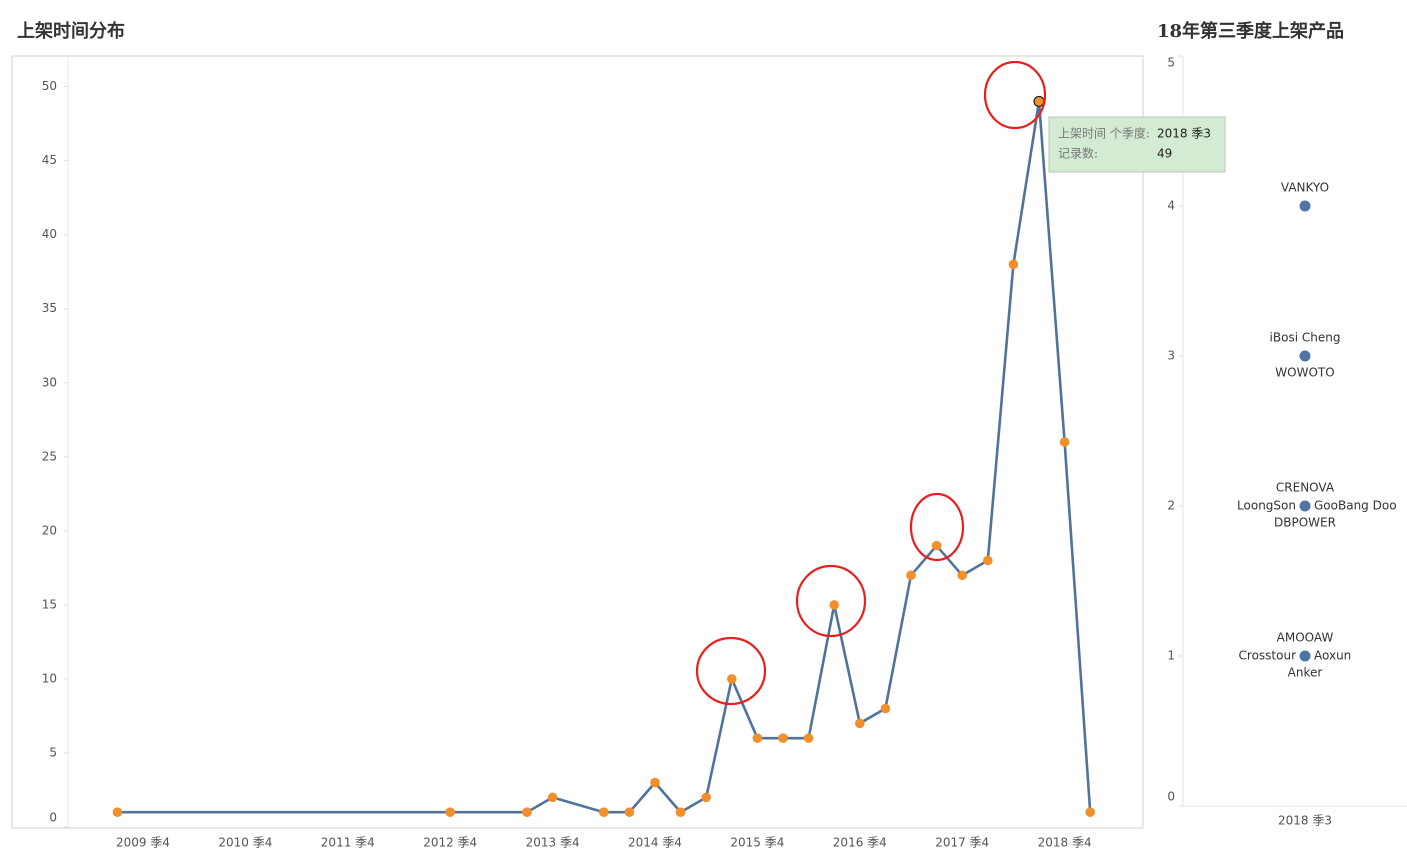  What do you see at coordinates (1266, 506) in the screenshot?
I see `dot-label: LoongSon` at bounding box center [1266, 506].